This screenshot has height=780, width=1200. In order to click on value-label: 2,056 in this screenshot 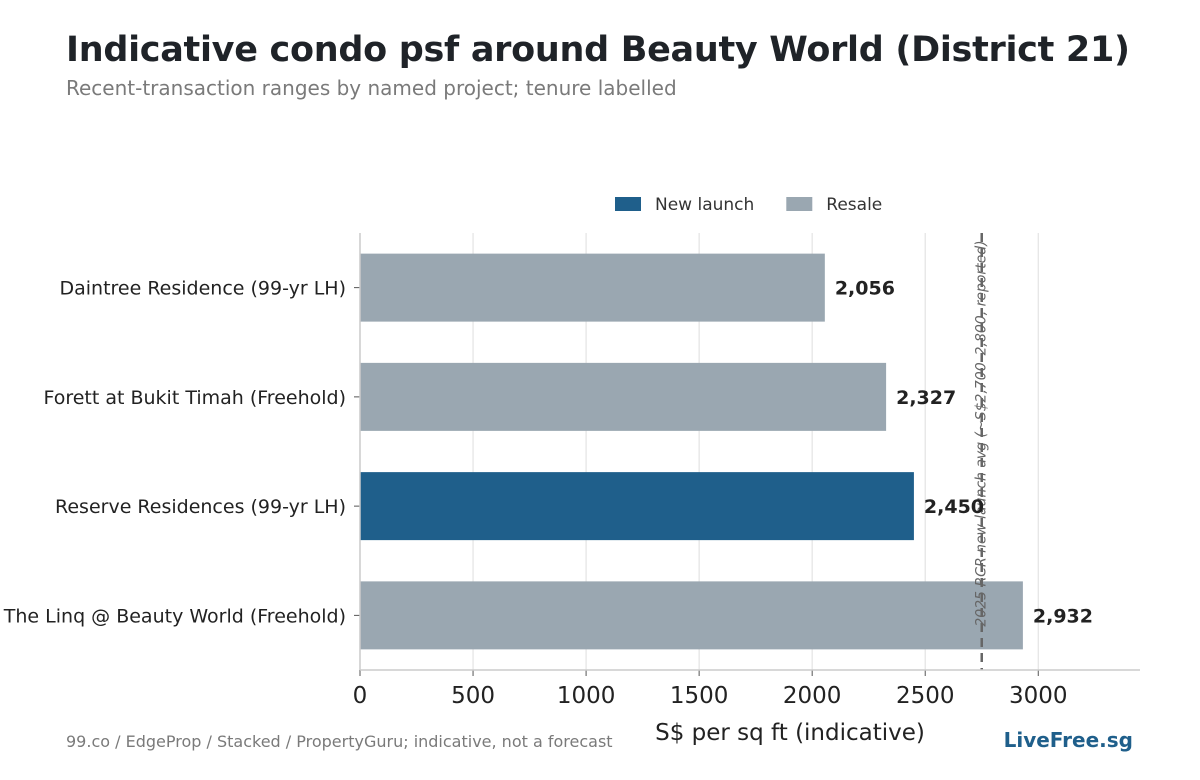, I will do `click(865, 289)`.